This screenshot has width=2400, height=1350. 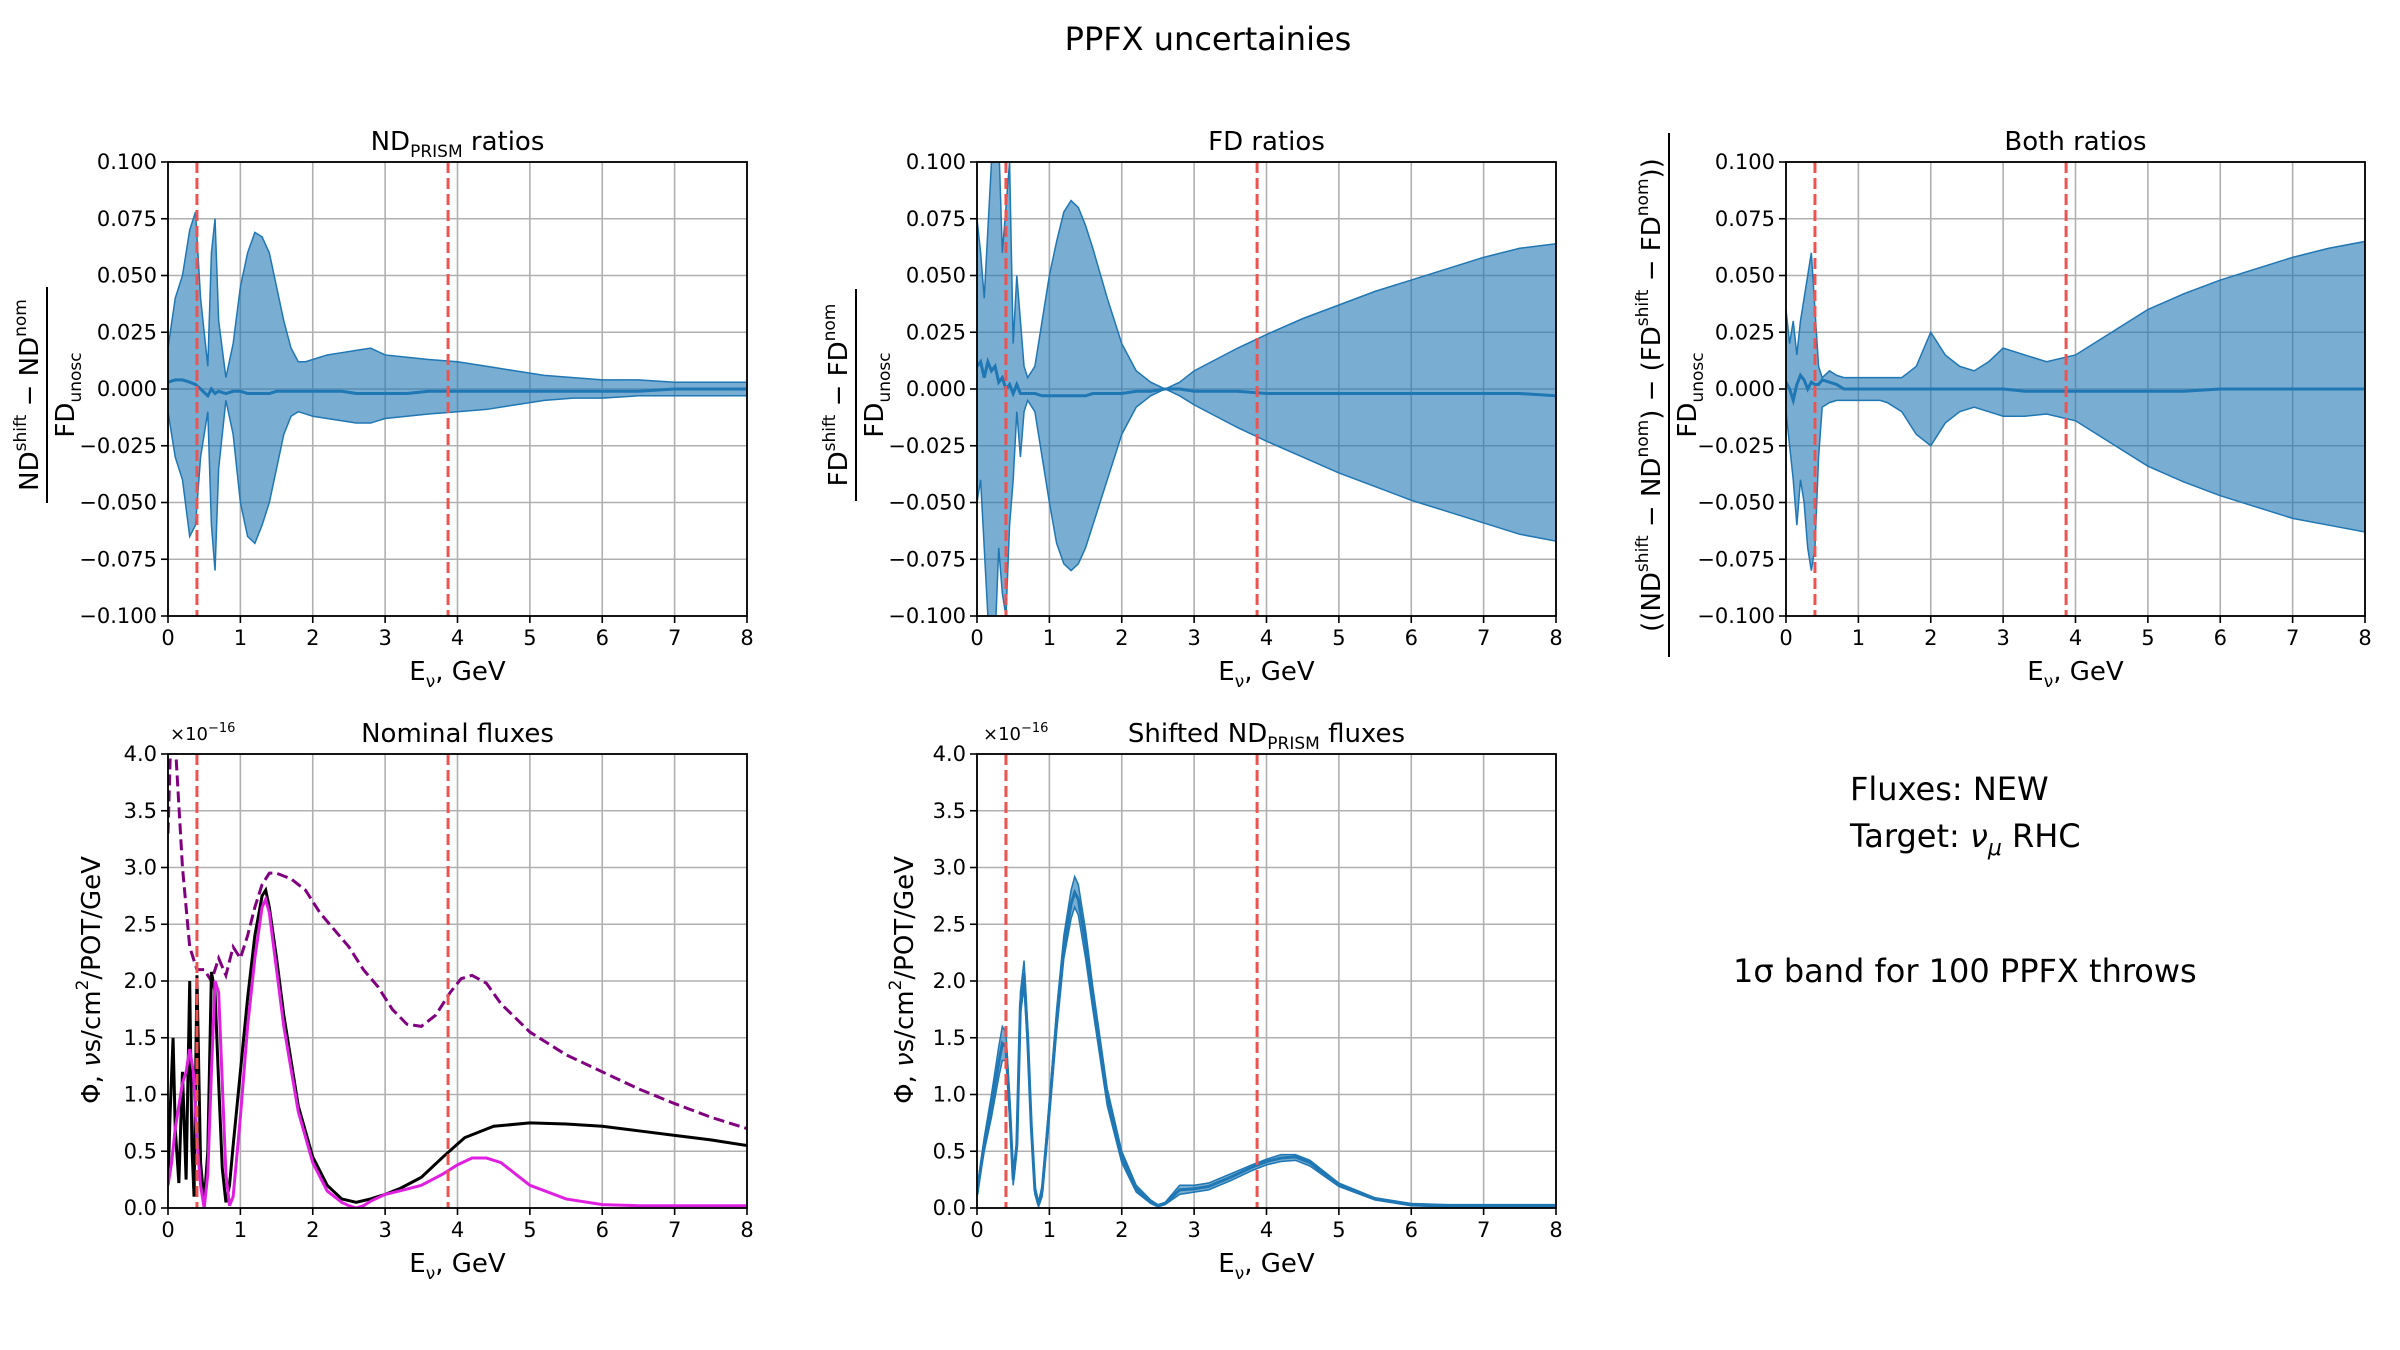 What do you see at coordinates (949, 1208) in the screenshot?
I see `y-tick-label: 0.0` at bounding box center [949, 1208].